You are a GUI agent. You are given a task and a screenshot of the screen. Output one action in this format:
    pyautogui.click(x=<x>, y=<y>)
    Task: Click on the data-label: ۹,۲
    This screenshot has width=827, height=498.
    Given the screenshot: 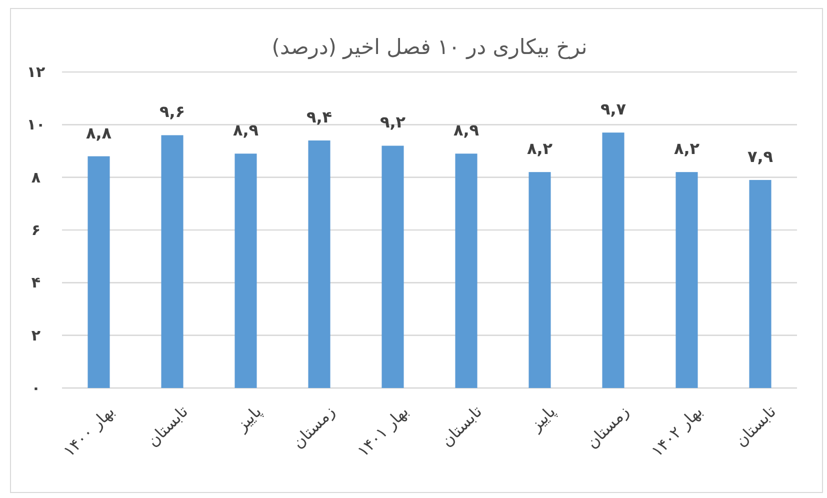 What is the action you would take?
    pyautogui.click(x=393, y=122)
    